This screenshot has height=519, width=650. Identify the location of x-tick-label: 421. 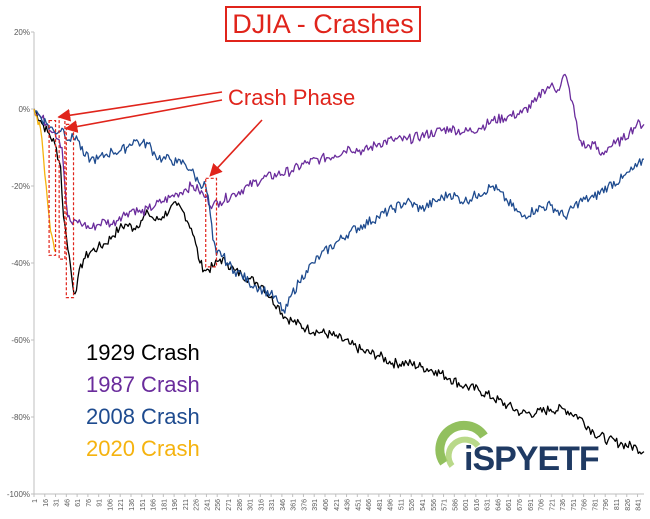
(337, 505).